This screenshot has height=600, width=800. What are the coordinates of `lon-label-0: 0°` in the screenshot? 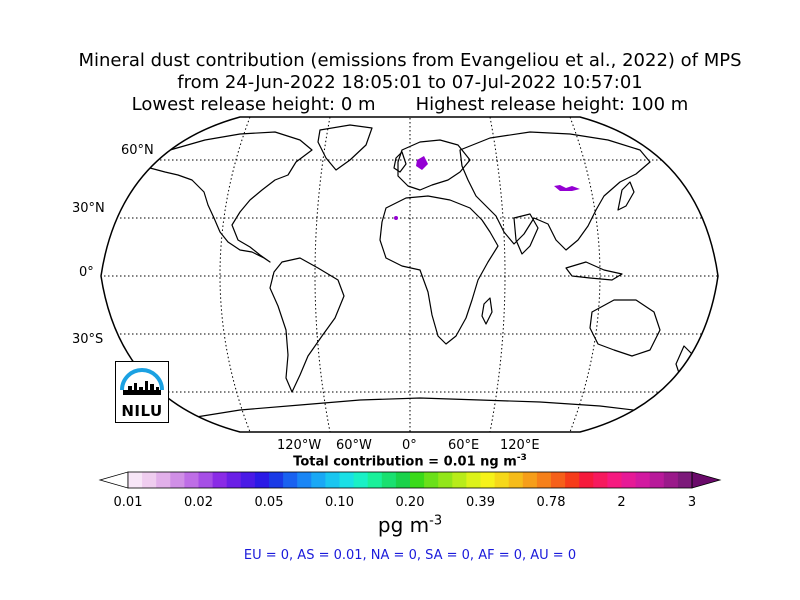 It's located at (409, 445).